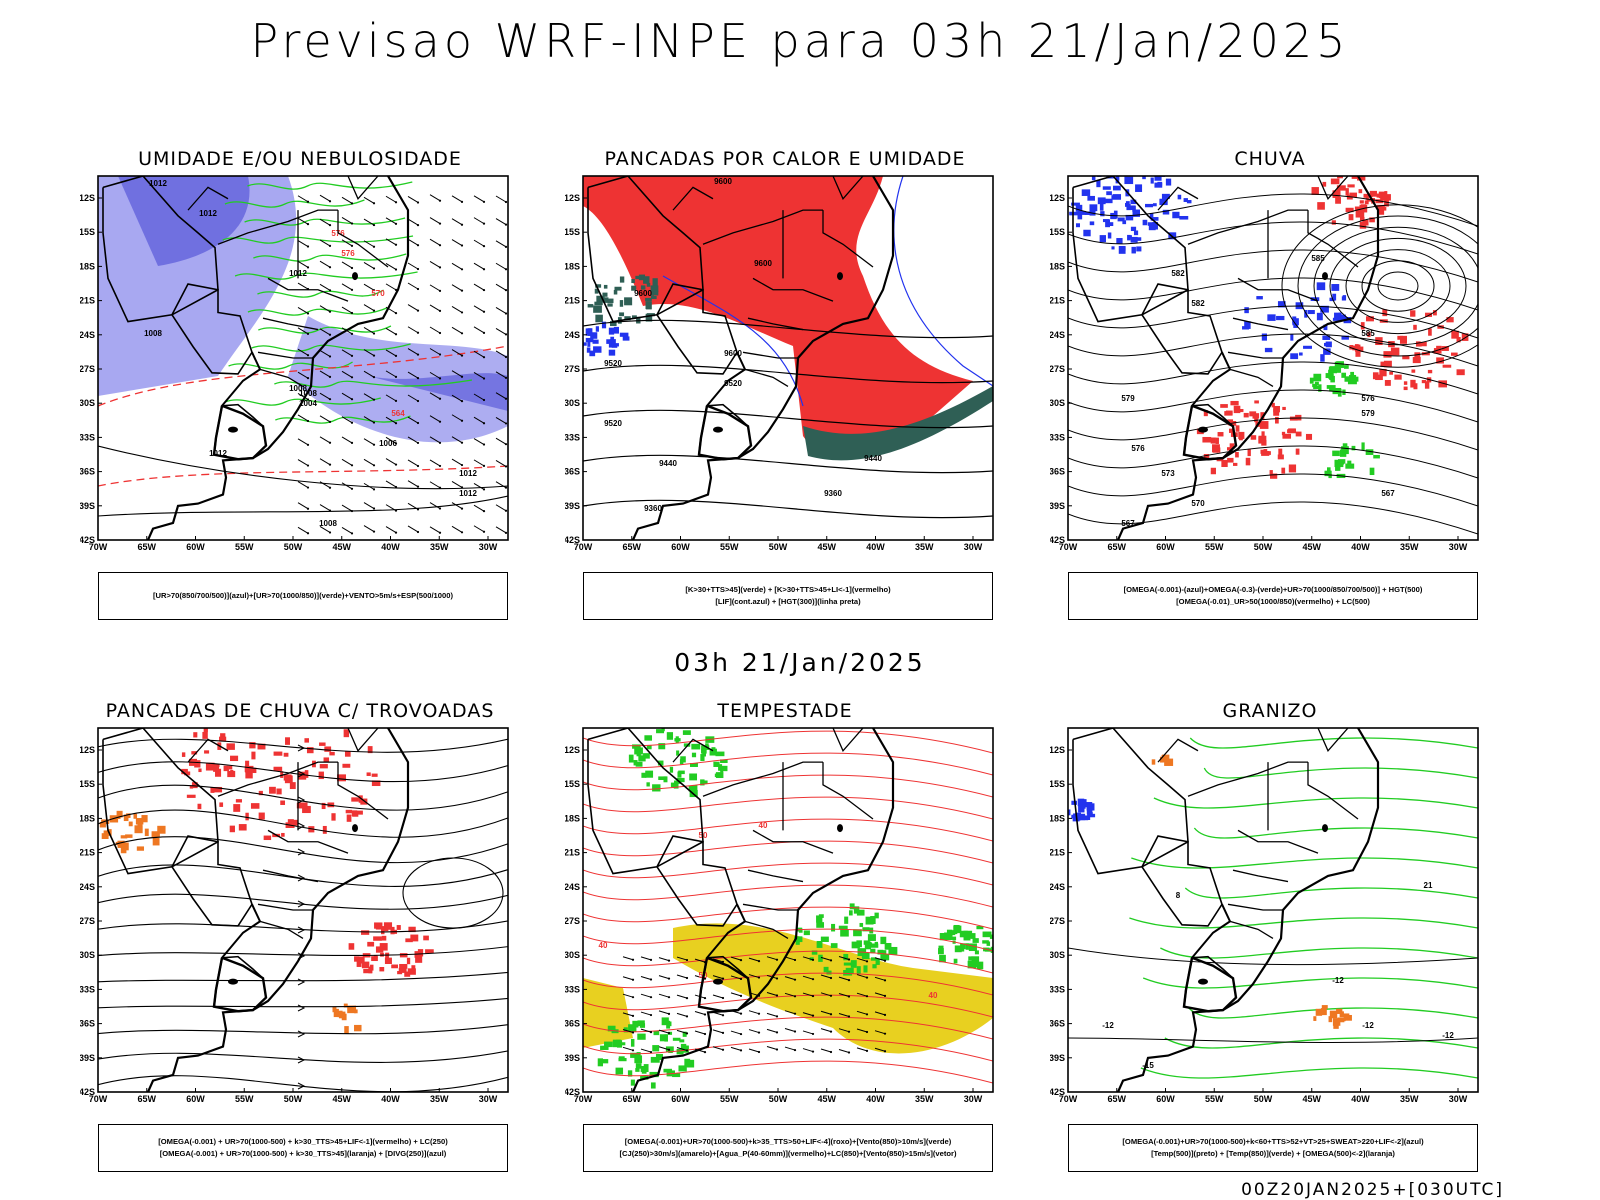 The height and width of the screenshot is (1200, 1600). I want to click on panel-title: UMIDADE E/OU NEBULOSIDADE, so click(300, 159).